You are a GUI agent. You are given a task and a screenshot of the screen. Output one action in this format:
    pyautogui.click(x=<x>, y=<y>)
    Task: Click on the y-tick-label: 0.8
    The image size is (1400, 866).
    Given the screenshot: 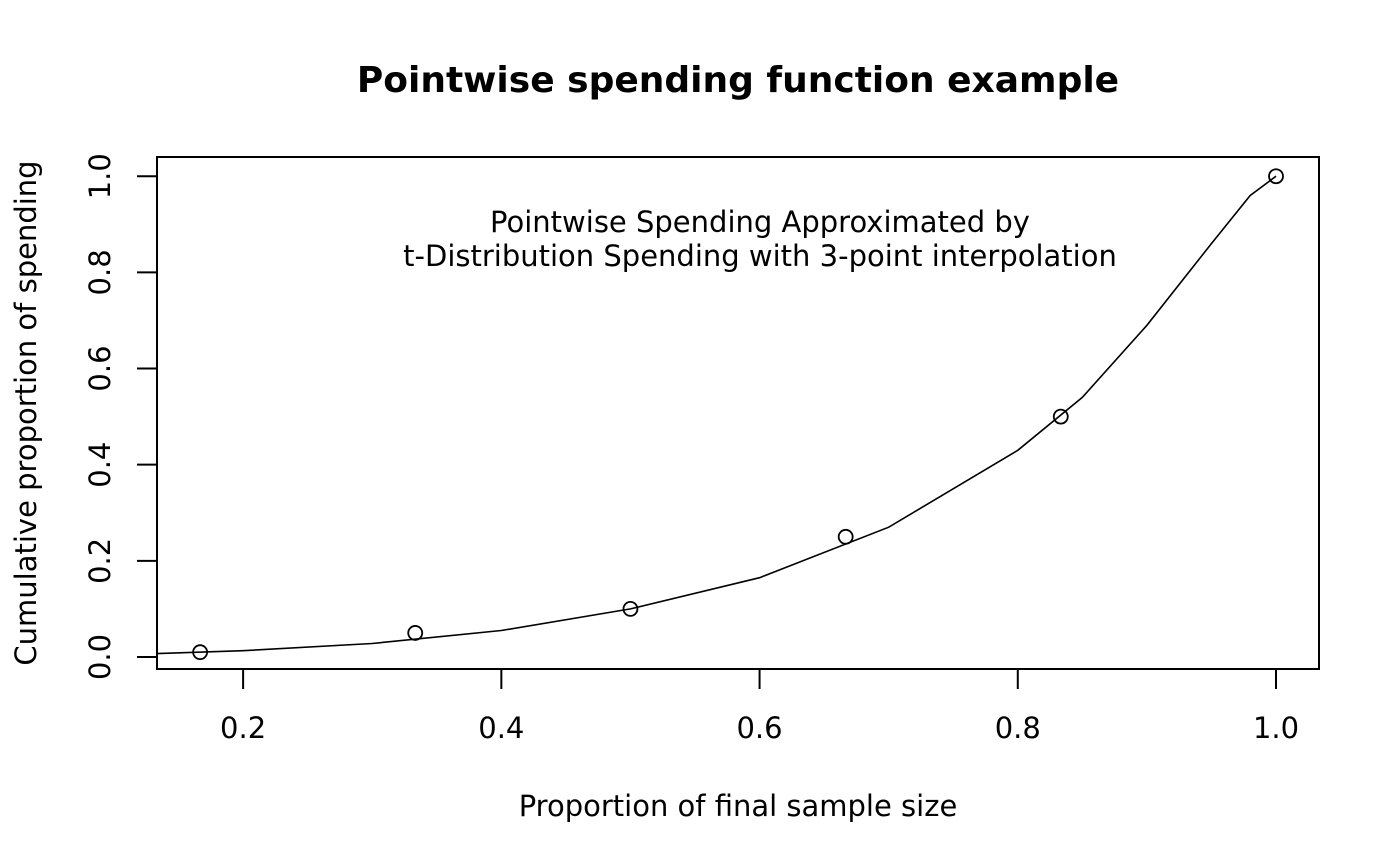 What is the action you would take?
    pyautogui.click(x=100, y=272)
    